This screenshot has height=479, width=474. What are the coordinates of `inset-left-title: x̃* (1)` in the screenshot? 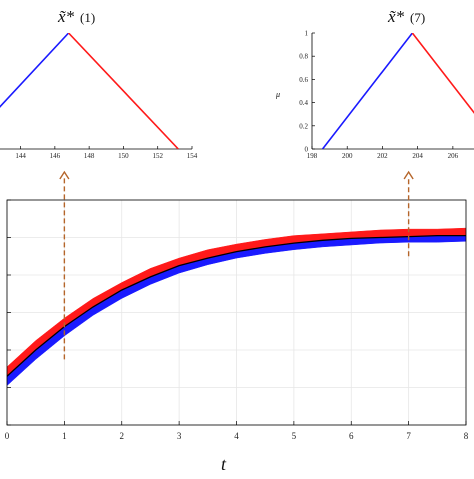 It's located at (76, 16).